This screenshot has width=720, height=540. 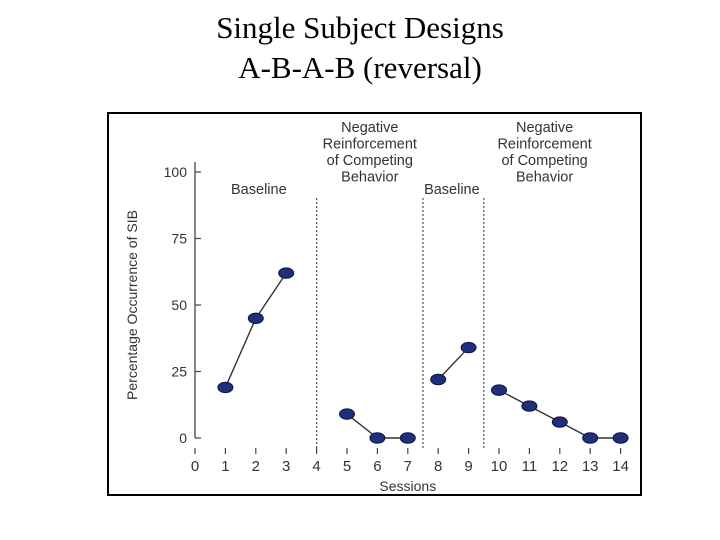 I want to click on y-tick-label: 100, so click(x=176, y=172).